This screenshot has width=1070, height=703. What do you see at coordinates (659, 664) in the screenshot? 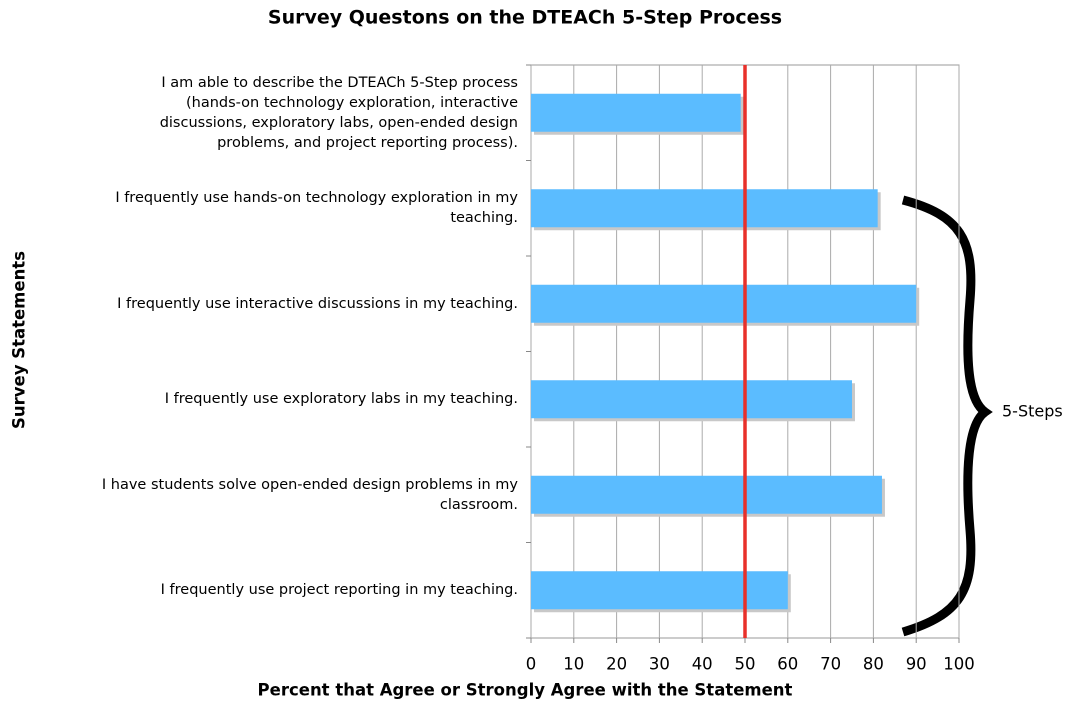
I see `x-tick-label: 30` at bounding box center [659, 664].